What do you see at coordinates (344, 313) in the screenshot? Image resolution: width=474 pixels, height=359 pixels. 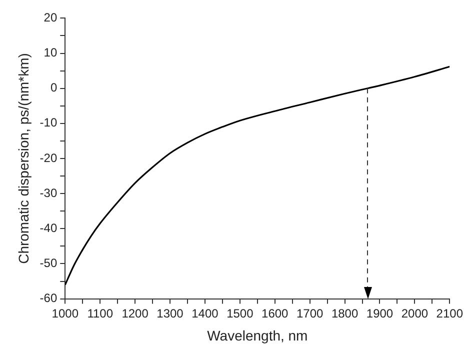 I see `x-tick-label: 1800` at bounding box center [344, 313].